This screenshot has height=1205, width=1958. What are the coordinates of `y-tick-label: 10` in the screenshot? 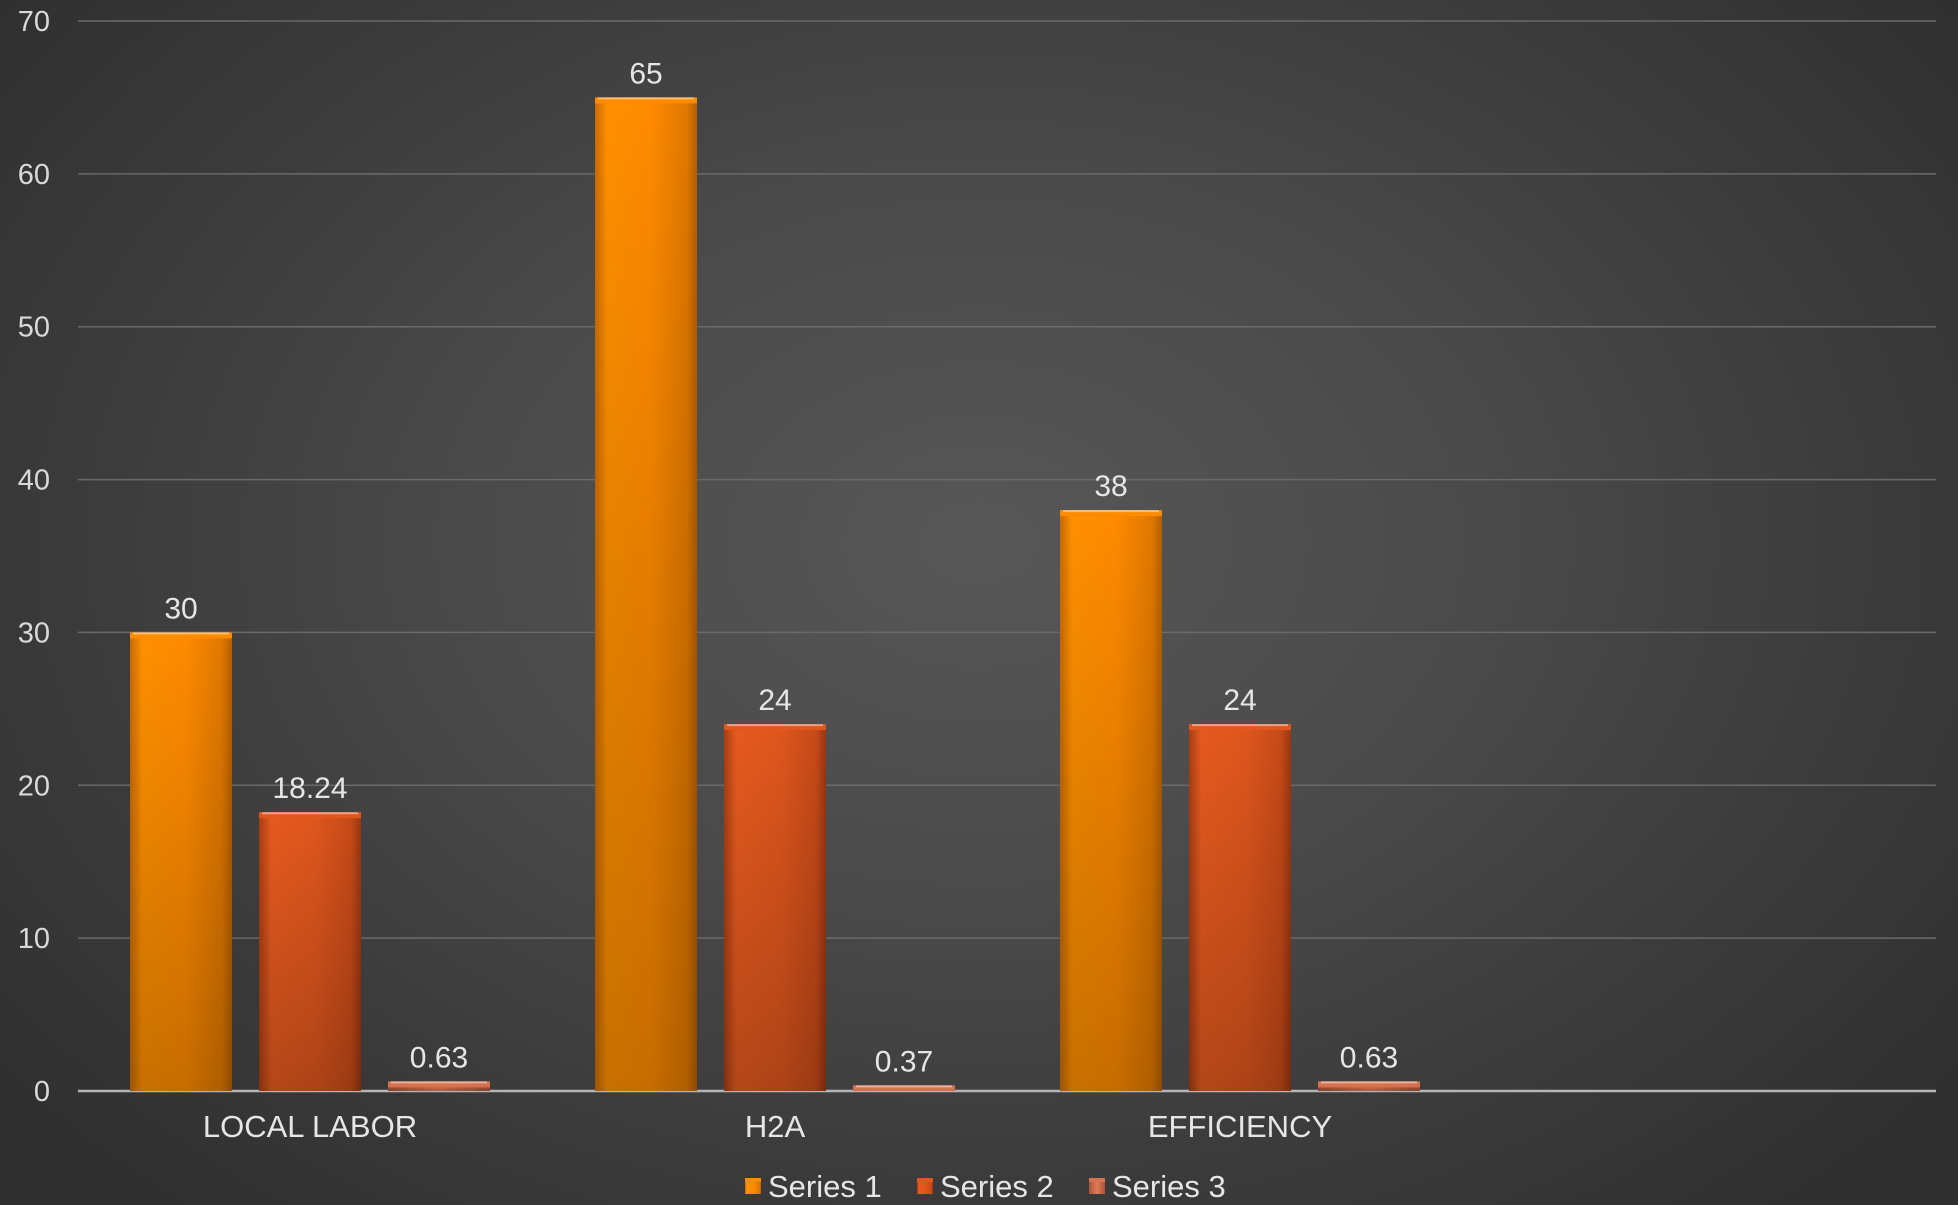 It's located at (34, 939).